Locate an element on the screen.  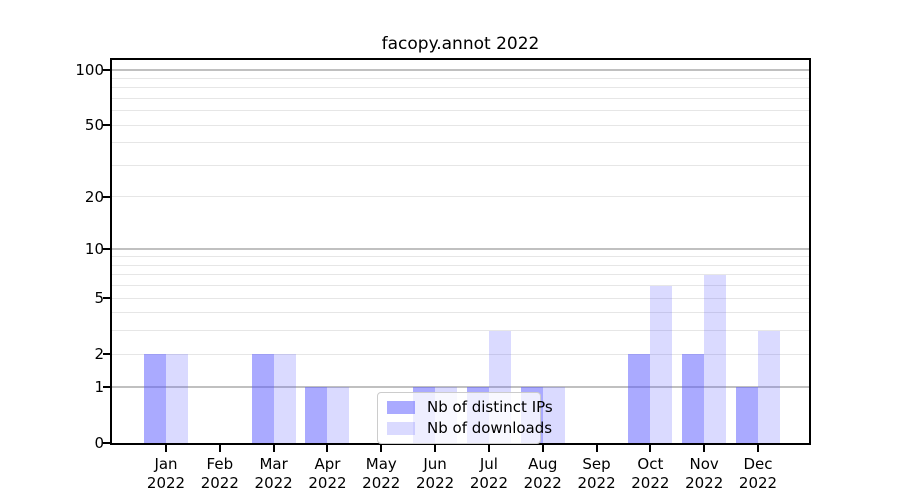
bar-jan-distinct-ips is located at coordinates (155, 398).